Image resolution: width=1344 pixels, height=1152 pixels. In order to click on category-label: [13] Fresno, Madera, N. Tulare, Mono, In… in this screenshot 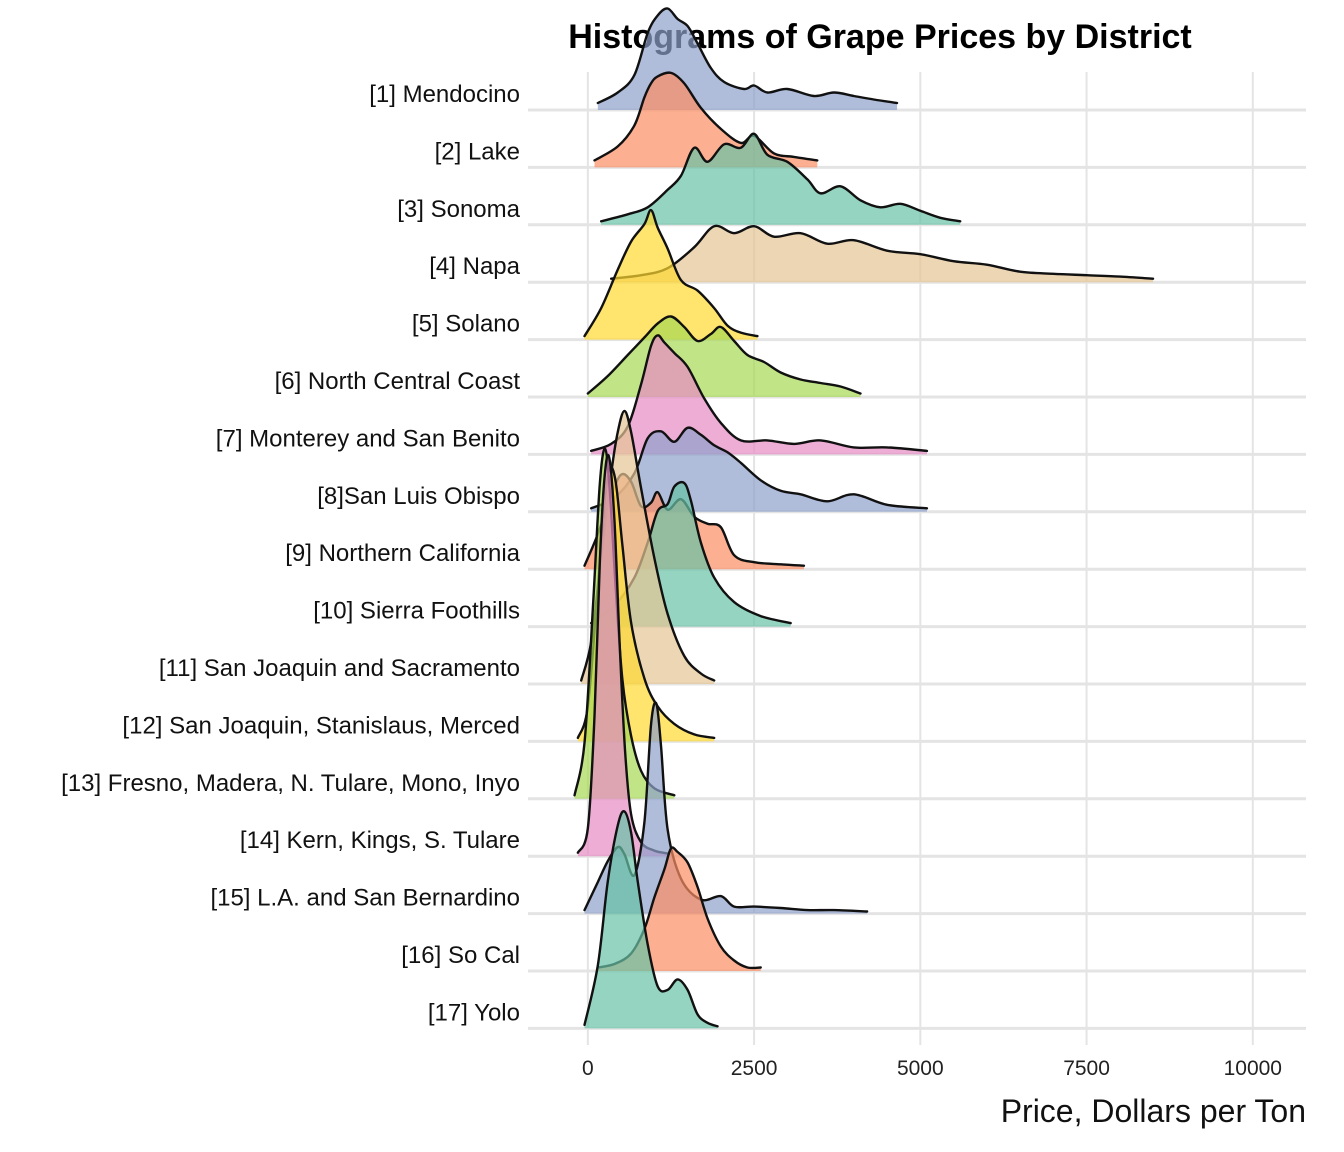, I will do `click(290, 783)`.